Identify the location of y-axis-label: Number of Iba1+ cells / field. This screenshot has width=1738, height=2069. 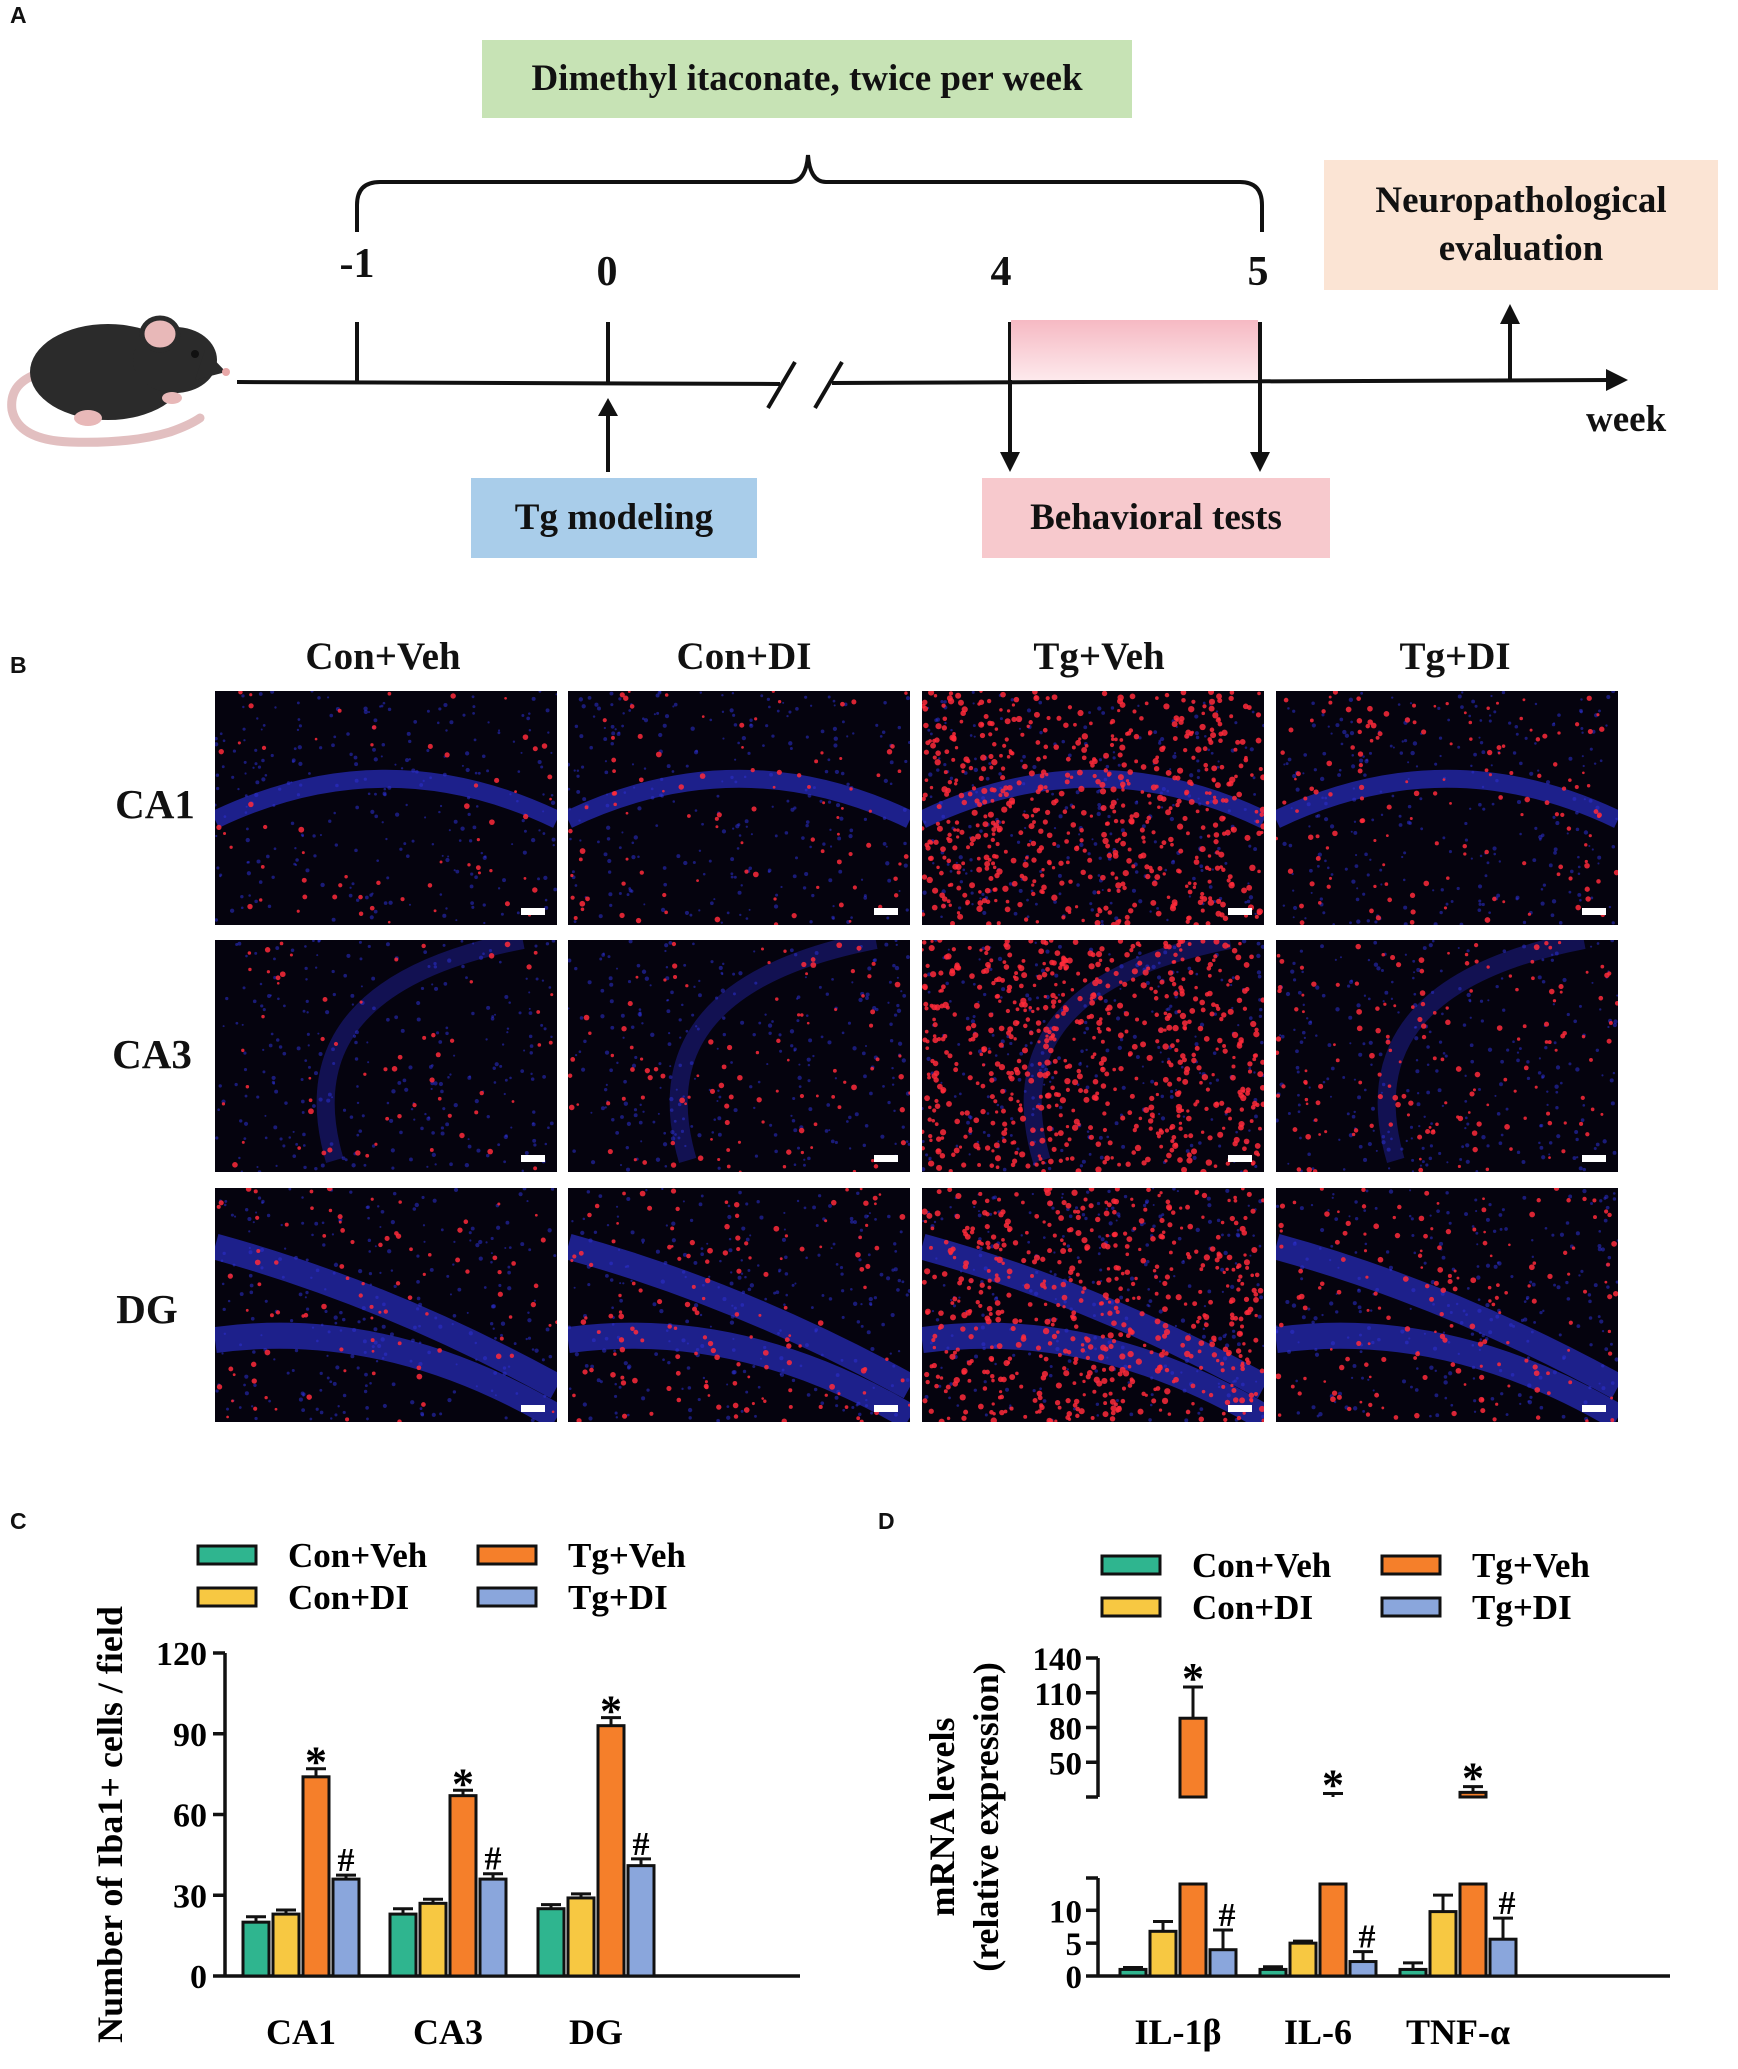
(110, 1824).